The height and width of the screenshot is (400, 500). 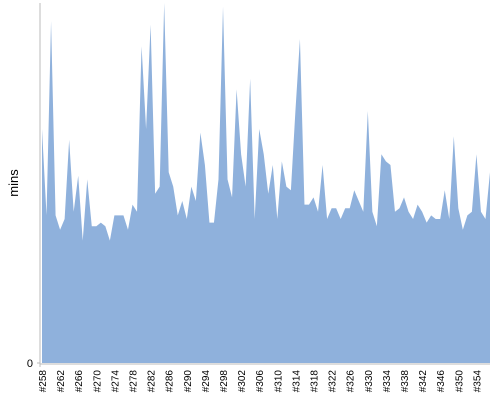 What do you see at coordinates (134, 381) in the screenshot?
I see `x-tick-label: #278` at bounding box center [134, 381].